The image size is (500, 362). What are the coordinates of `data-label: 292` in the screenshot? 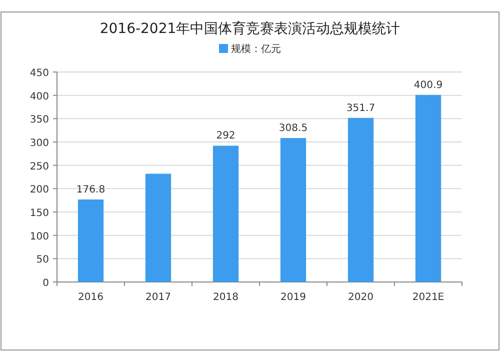 It's located at (226, 136).